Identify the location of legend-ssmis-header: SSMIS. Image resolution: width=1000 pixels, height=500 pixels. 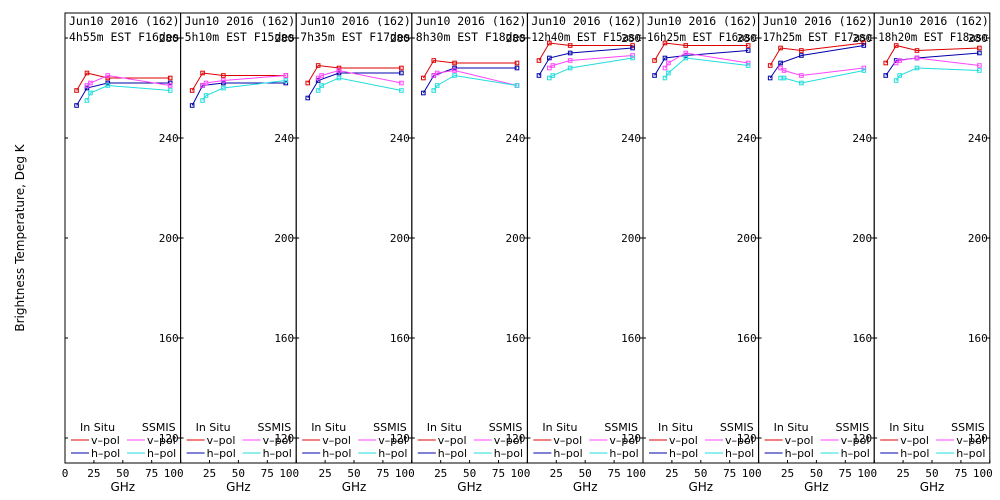
(506, 427).